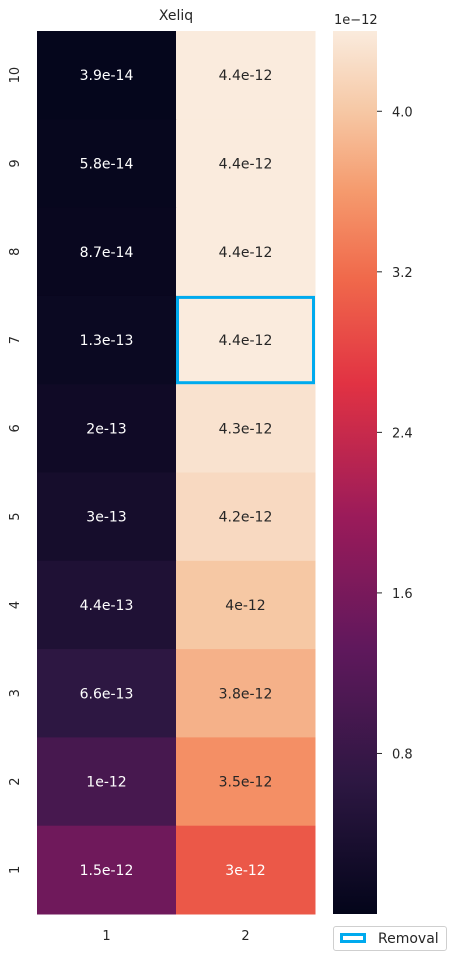  What do you see at coordinates (402, 433) in the screenshot?
I see `colorbar-tick-label: 2.4` at bounding box center [402, 433].